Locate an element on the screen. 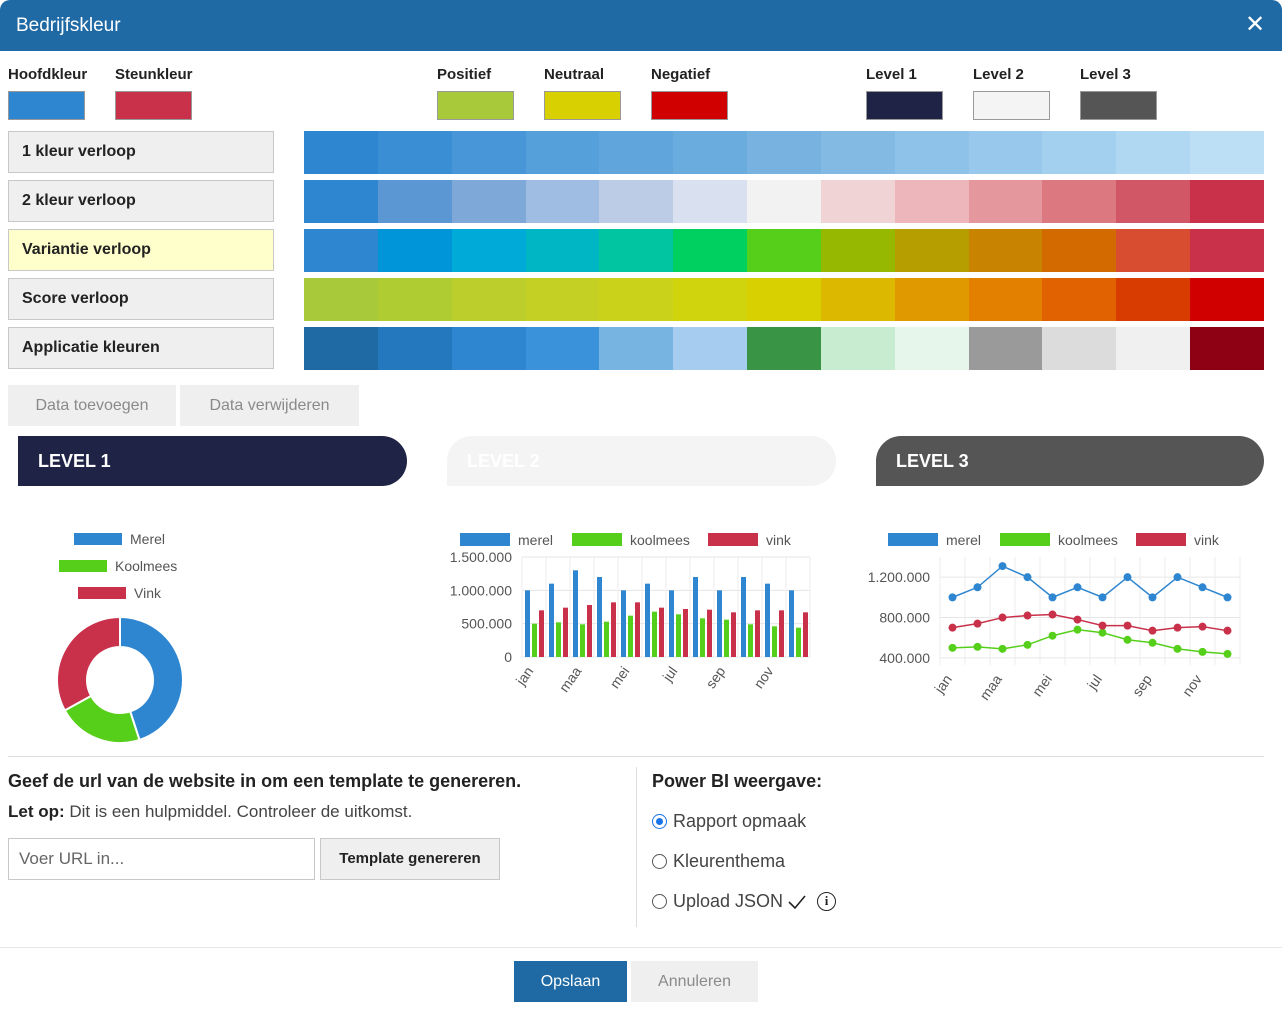 The width and height of the screenshot is (1282, 1017). swatch-level3: Level 3 is located at coordinates (1118, 93).